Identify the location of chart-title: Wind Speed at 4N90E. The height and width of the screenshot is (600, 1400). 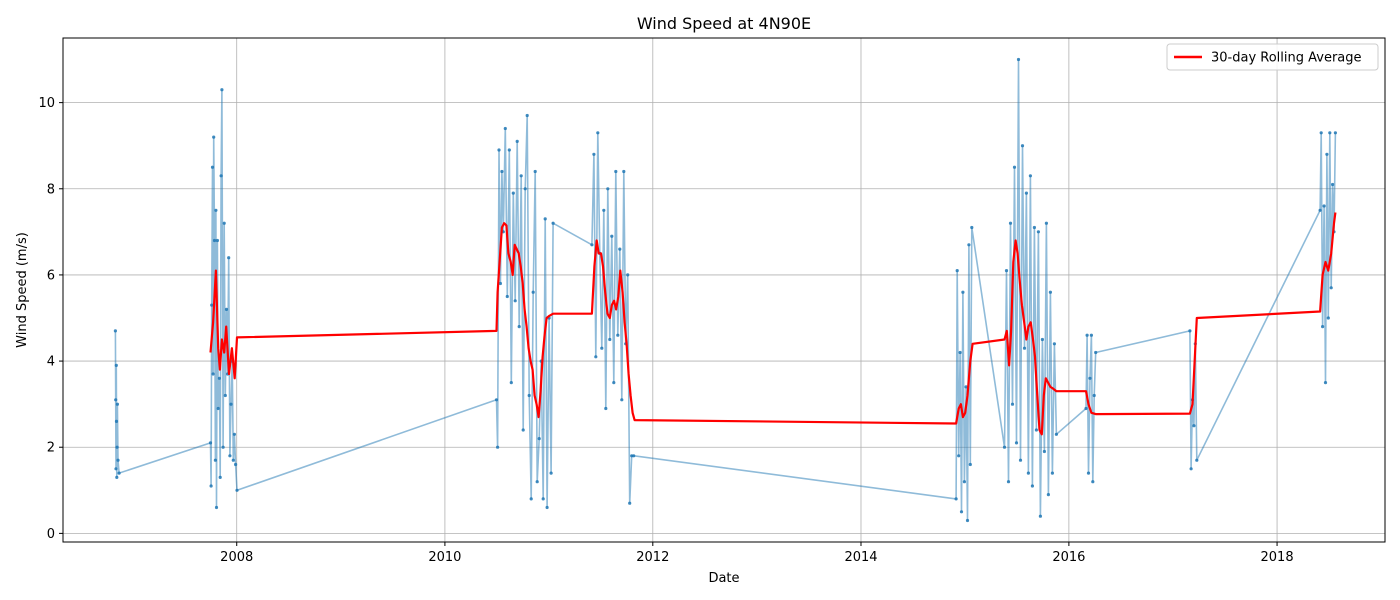
(724, 23).